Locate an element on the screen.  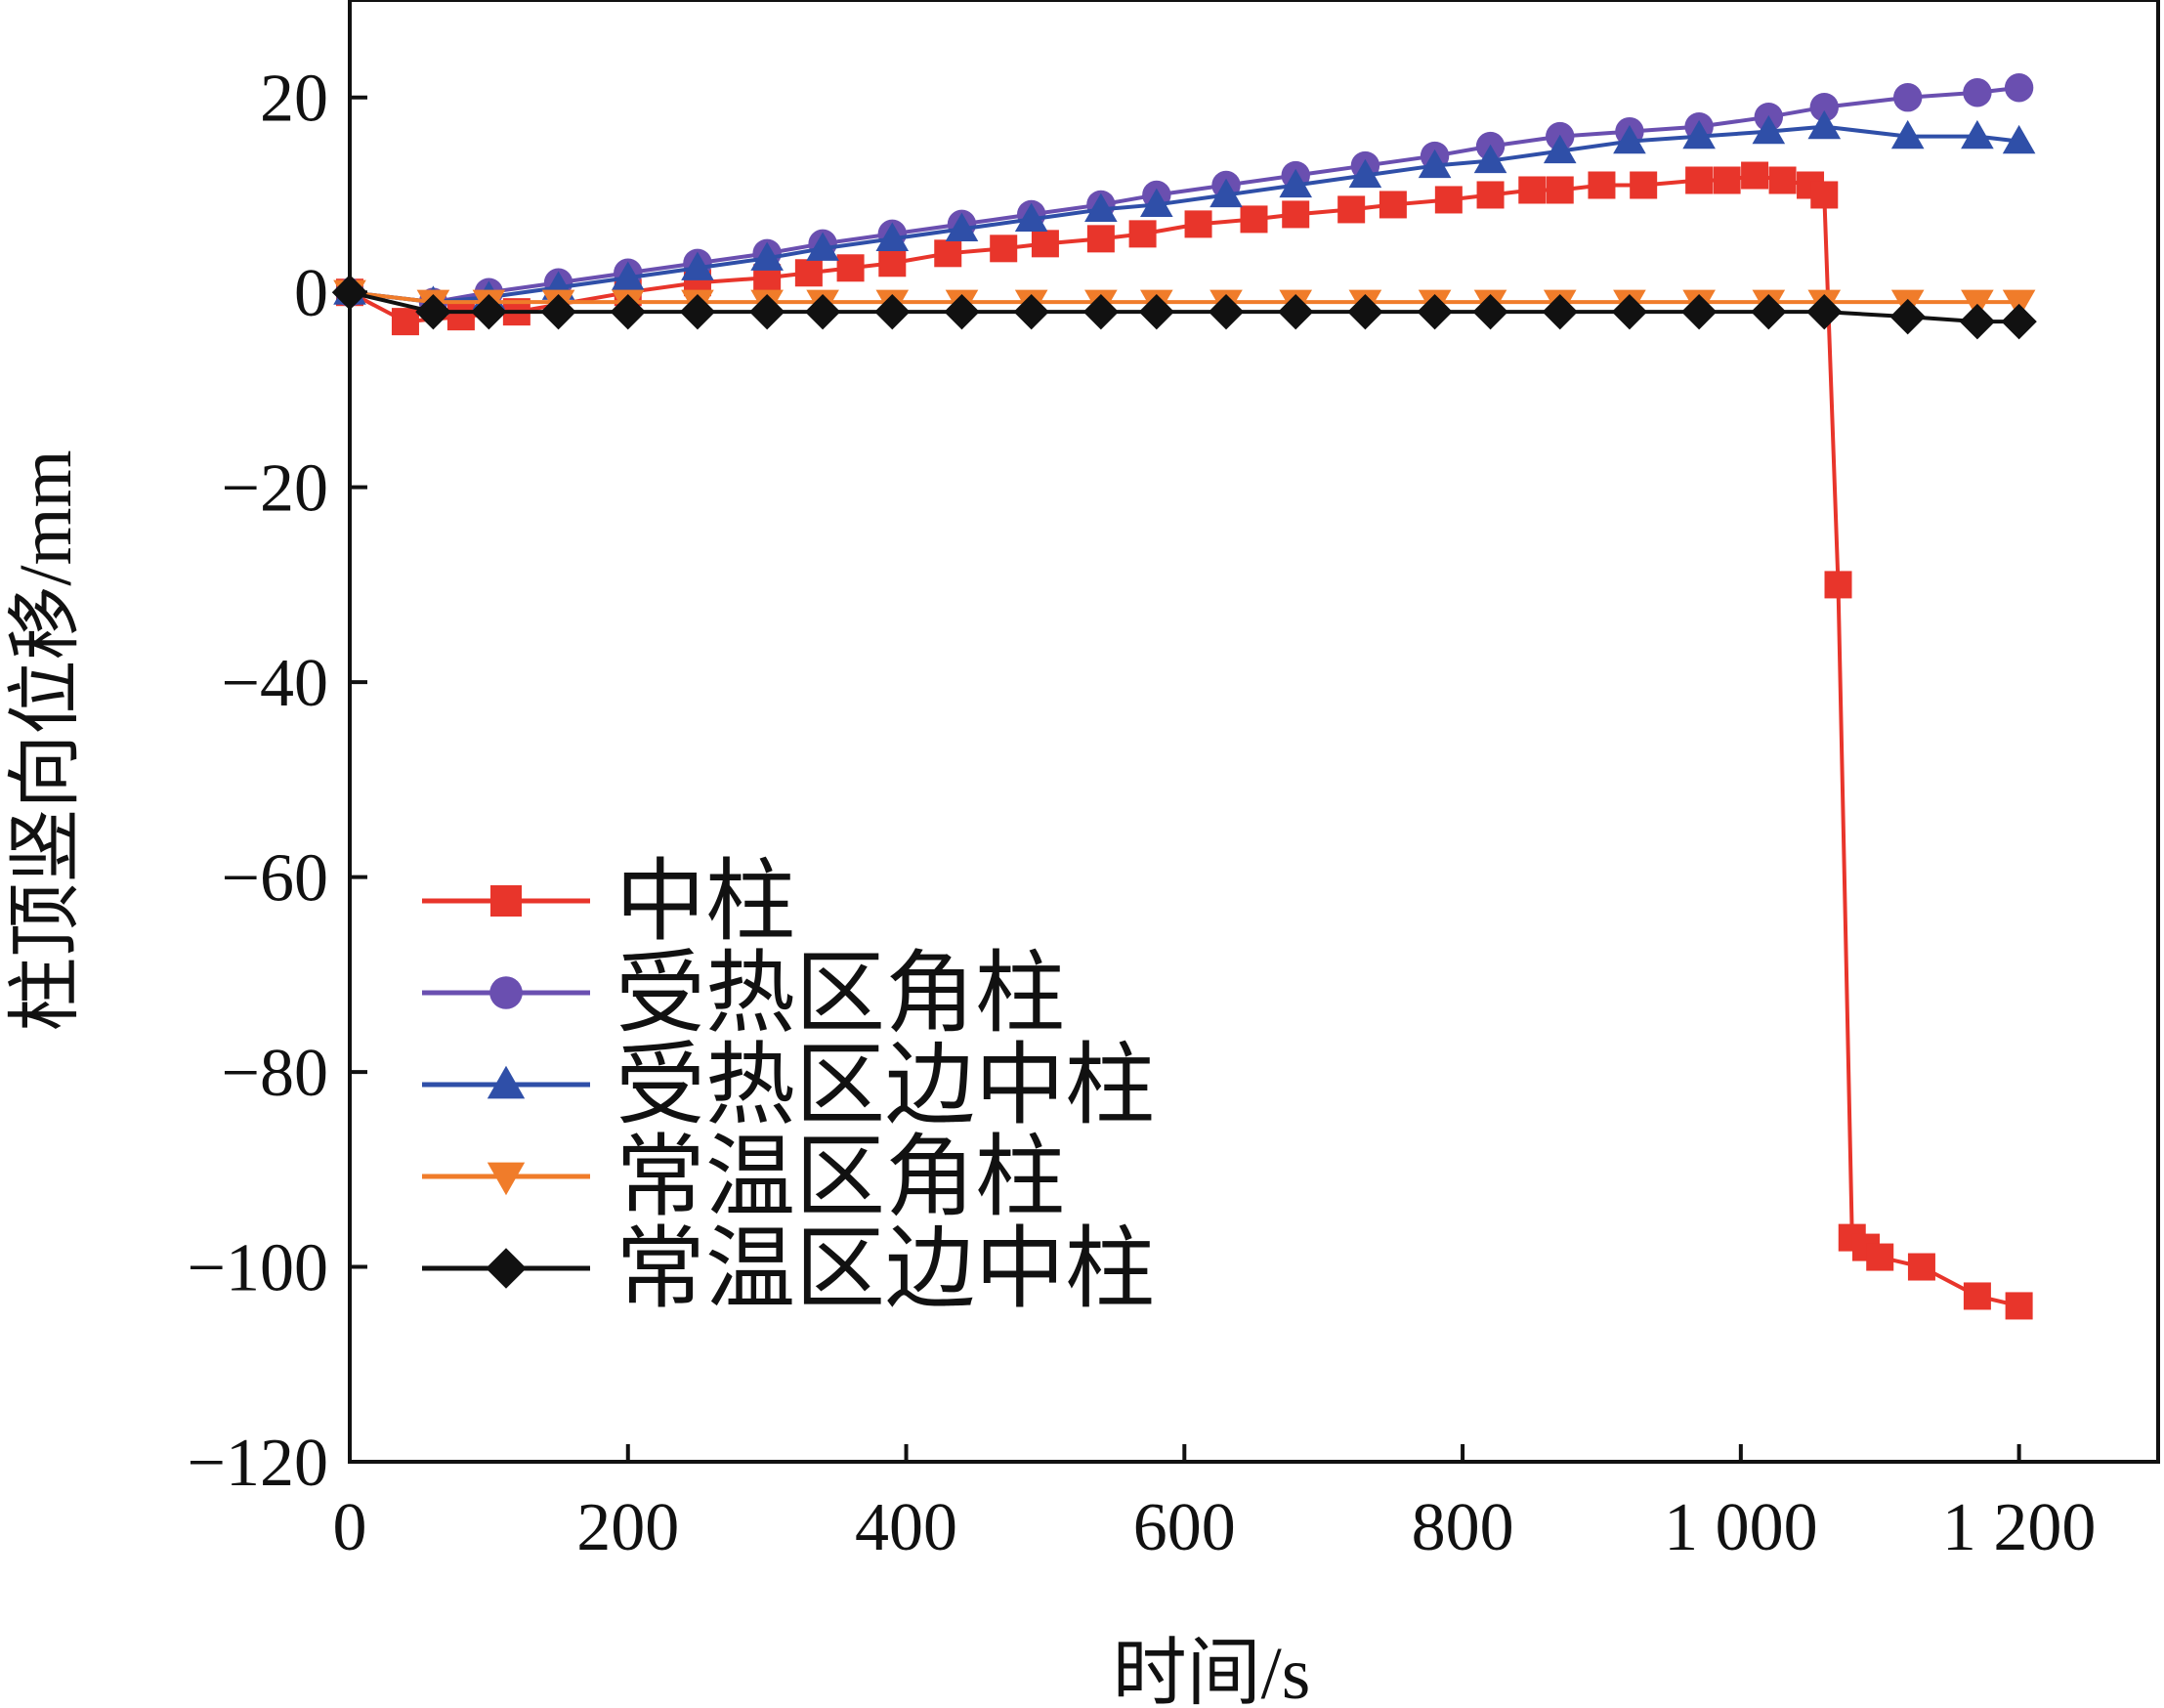
legend-label: 常温区角柱 is located at coordinates (840, 1177).